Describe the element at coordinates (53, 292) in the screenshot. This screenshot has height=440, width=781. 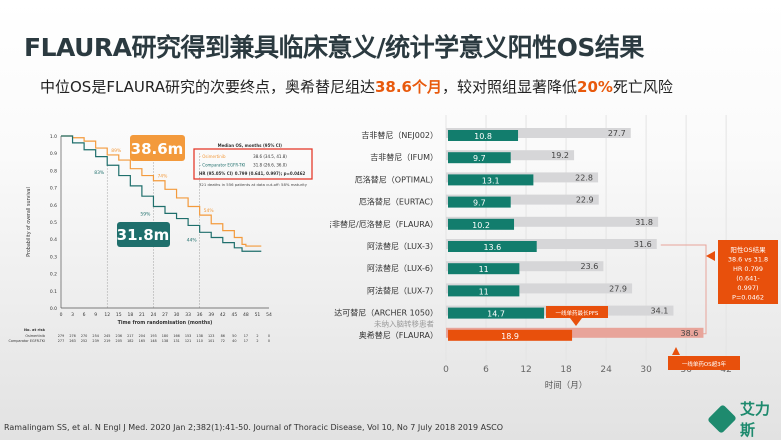
I see `y-tick-label: 0.1` at that location.